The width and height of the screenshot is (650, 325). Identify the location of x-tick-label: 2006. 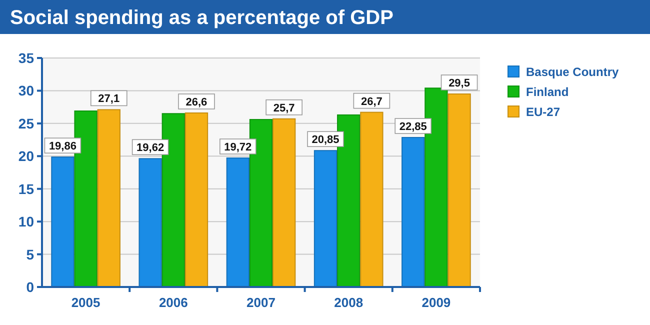
(173, 302).